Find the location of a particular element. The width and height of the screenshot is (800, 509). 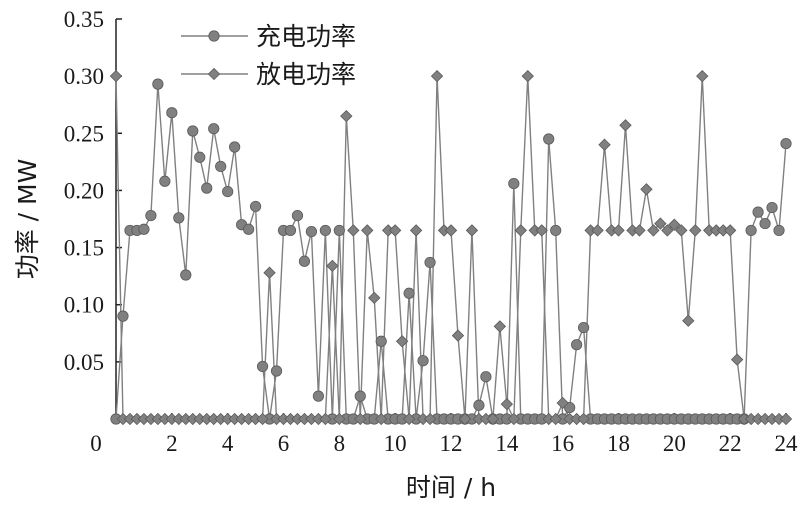

origin-tick-label: 0 is located at coordinates (96, 443).